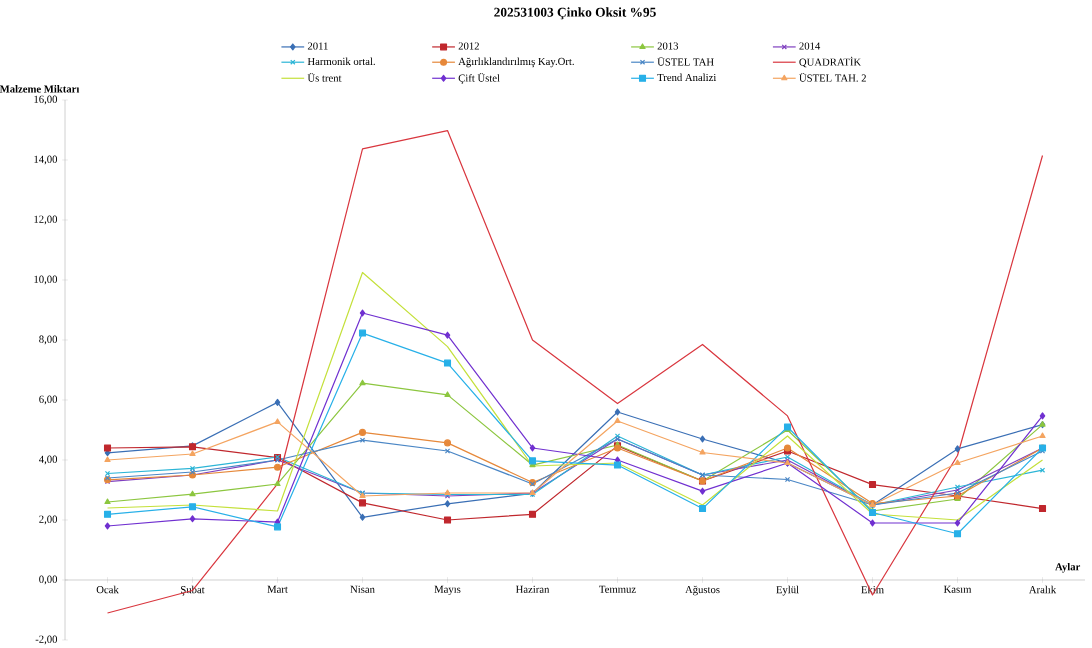 Image resolution: width=1092 pixels, height=648 pixels. I want to click on legend-label: 2013, so click(668, 46).